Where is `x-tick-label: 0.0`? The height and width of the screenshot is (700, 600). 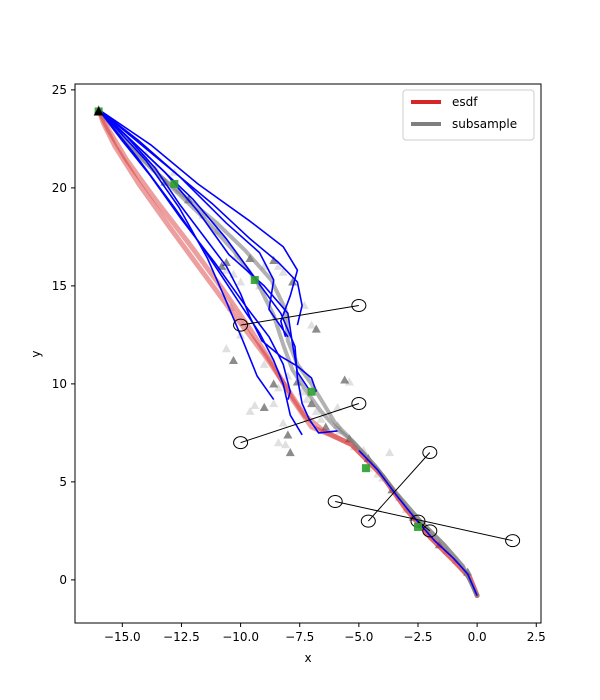
x-tick-label: 0.0 is located at coordinates (477, 637).